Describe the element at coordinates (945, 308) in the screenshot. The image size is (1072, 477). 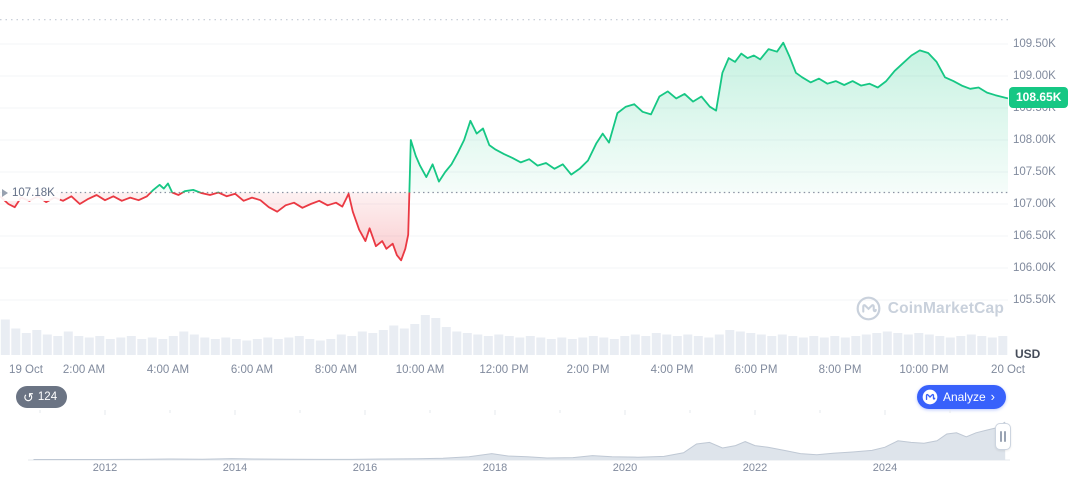
I see `watermark-text: CoinMarketCap` at that location.